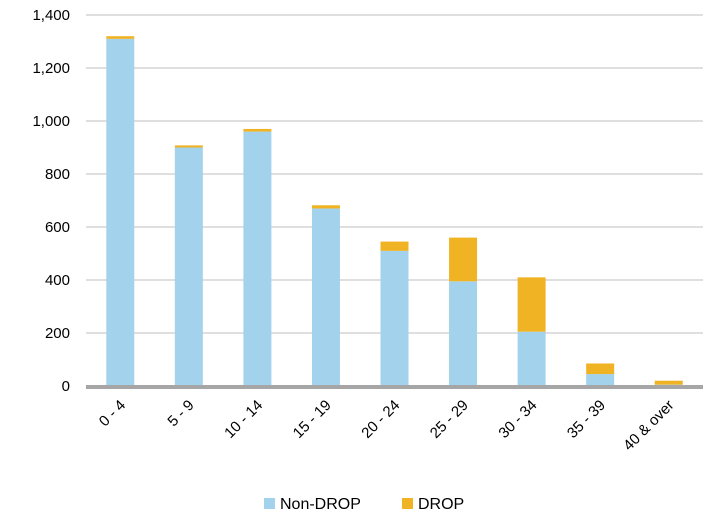  I want to click on x-tick-label: 0 - 4, so click(112, 413).